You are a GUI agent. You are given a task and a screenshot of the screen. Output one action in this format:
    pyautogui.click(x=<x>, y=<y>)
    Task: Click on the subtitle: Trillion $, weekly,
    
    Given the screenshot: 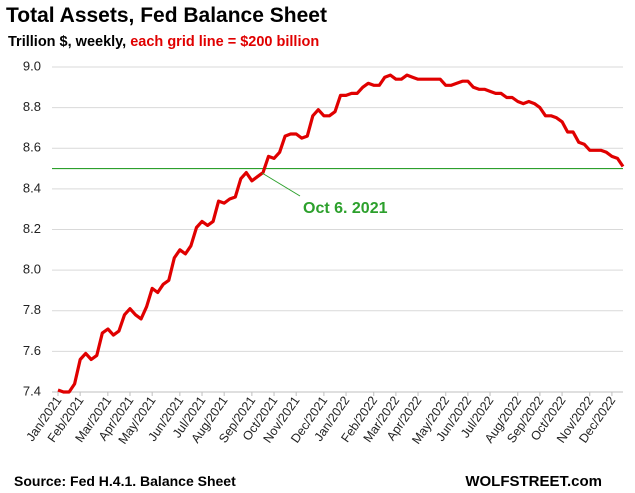 What is the action you would take?
    pyautogui.click(x=69, y=42)
    